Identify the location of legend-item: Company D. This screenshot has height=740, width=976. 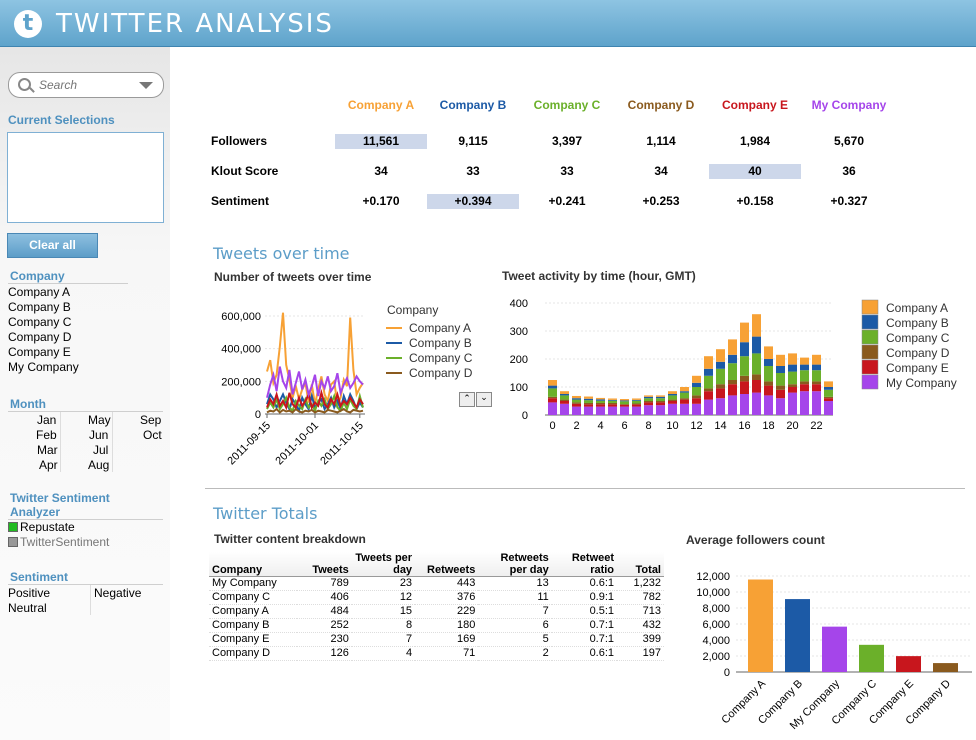
(441, 373).